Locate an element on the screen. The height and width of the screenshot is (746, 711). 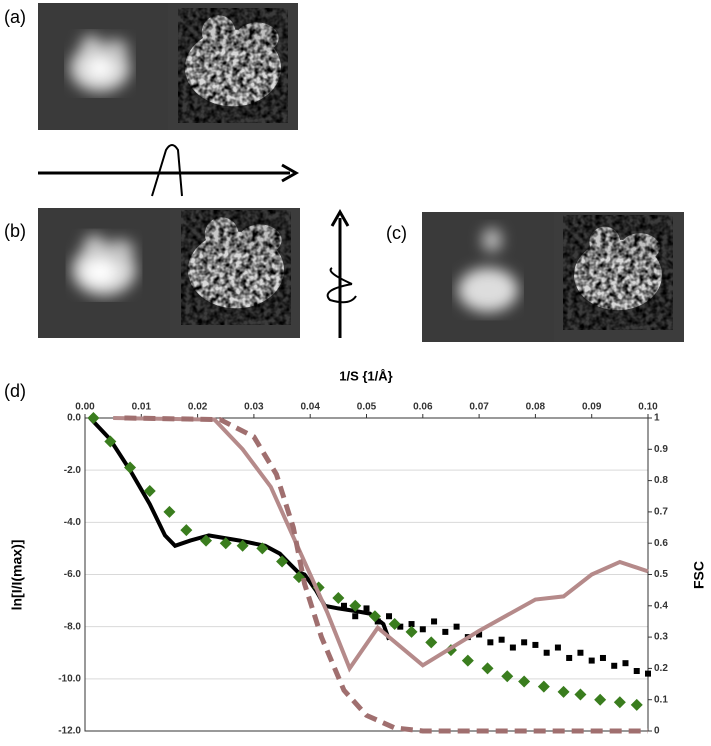
y2-axis-title: FSC is located at coordinates (699, 575).